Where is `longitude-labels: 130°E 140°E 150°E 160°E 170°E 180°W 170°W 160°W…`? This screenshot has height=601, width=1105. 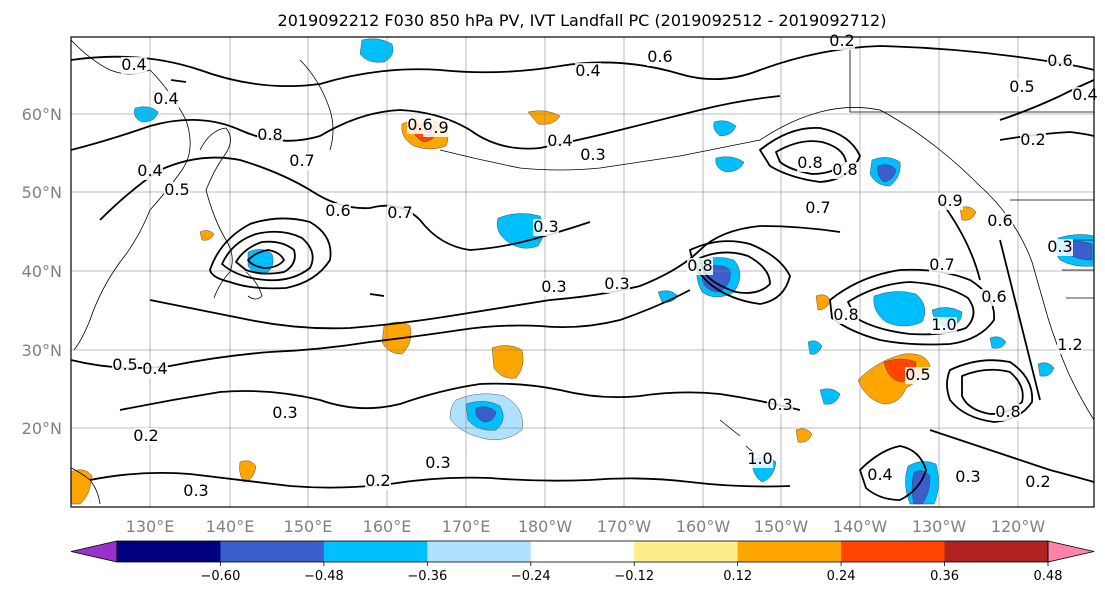
longitude-labels: 130°E 140°E 150°E 160°E 170°E 180°W 170°W 160°W… is located at coordinates (586, 526).